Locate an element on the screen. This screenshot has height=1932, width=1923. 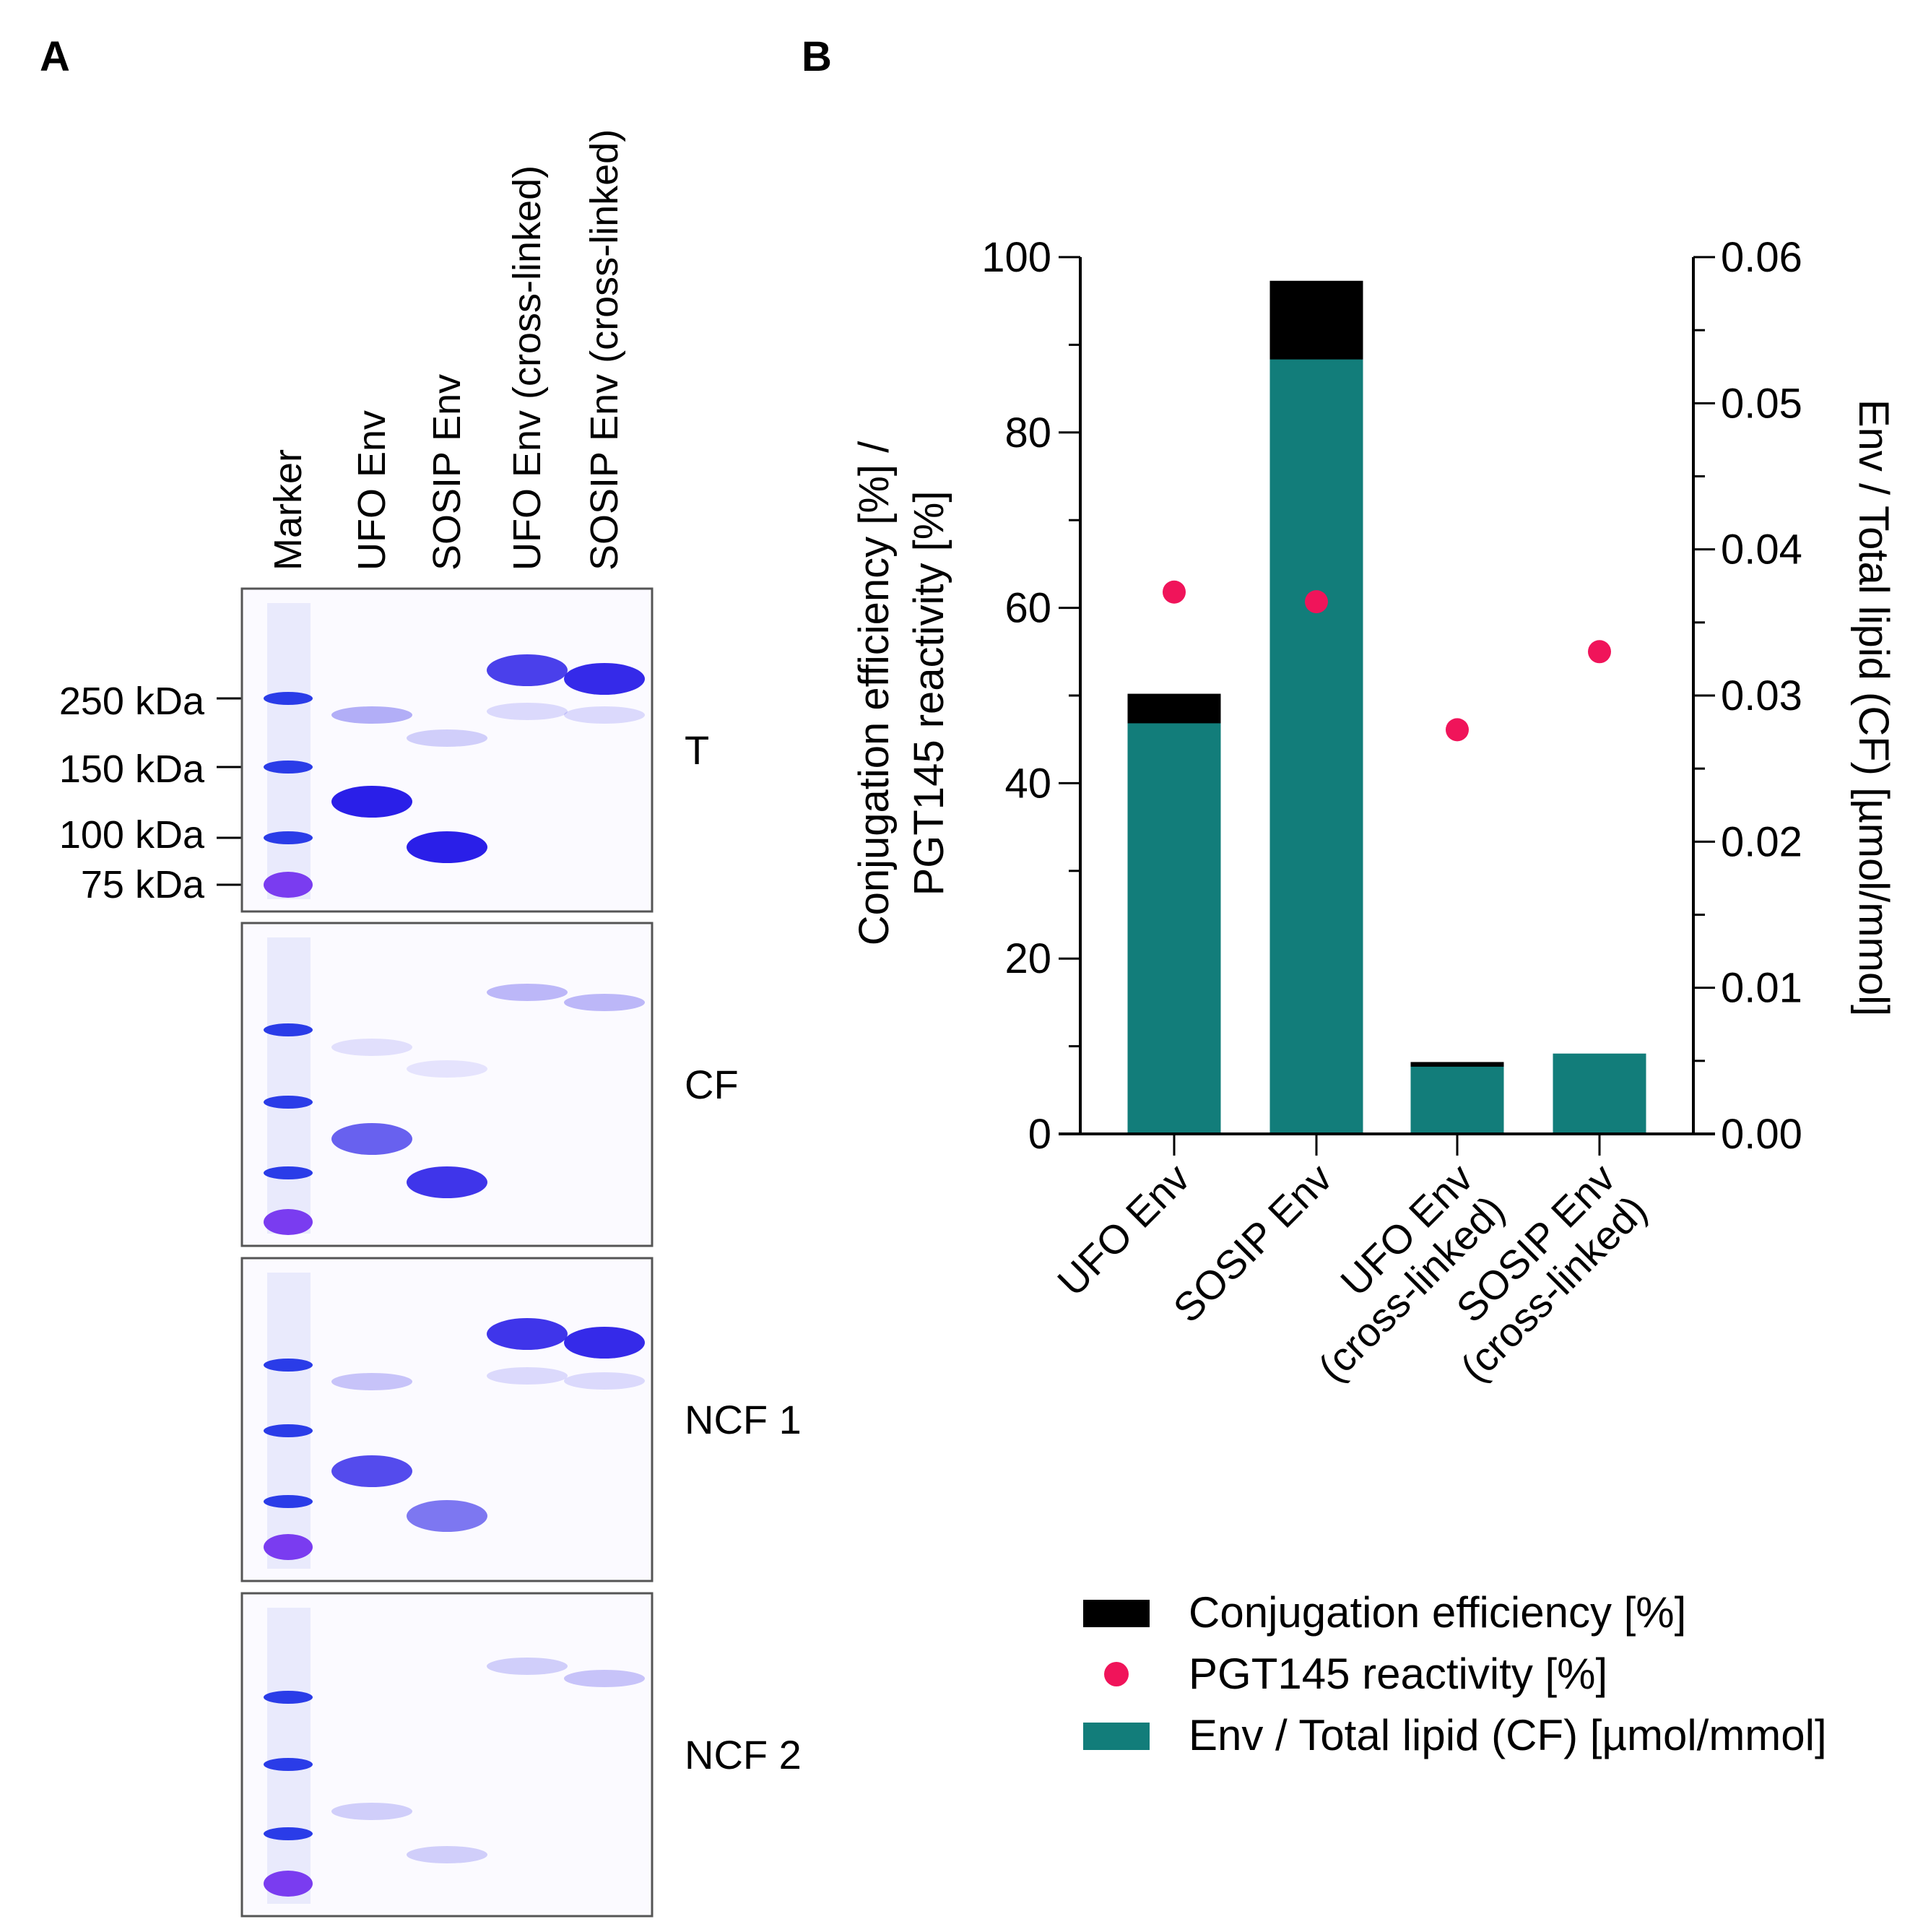
lane-label: UFO Env is located at coordinates (372, 491).